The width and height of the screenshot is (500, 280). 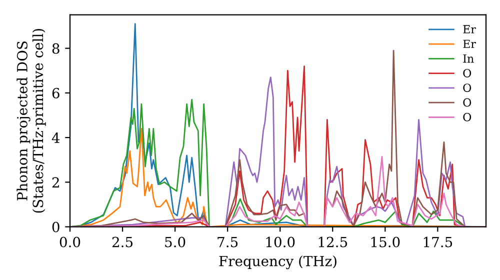 I want to click on x-tick-label: 17.5, so click(x=438, y=242).